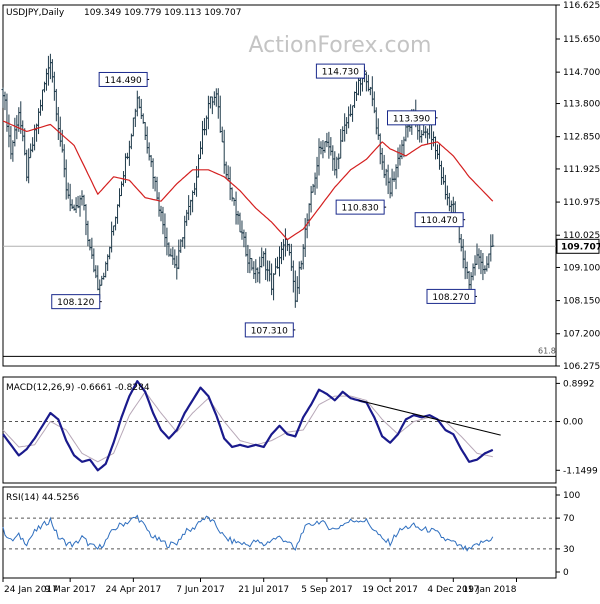  What do you see at coordinates (411, 119) in the screenshot?
I see `annotation-label: 113.390` at bounding box center [411, 119].